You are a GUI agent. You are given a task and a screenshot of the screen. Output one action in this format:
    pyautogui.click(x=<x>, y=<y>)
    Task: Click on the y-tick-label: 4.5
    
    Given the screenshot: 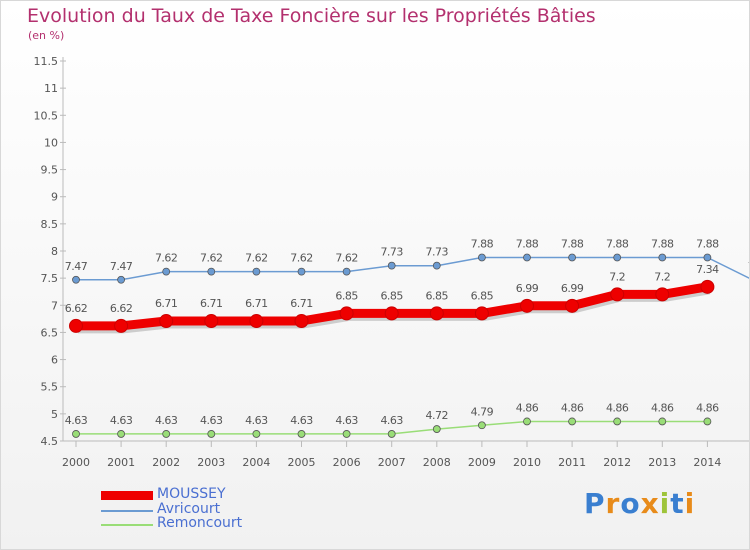 What is the action you would take?
    pyautogui.click(x=50, y=441)
    